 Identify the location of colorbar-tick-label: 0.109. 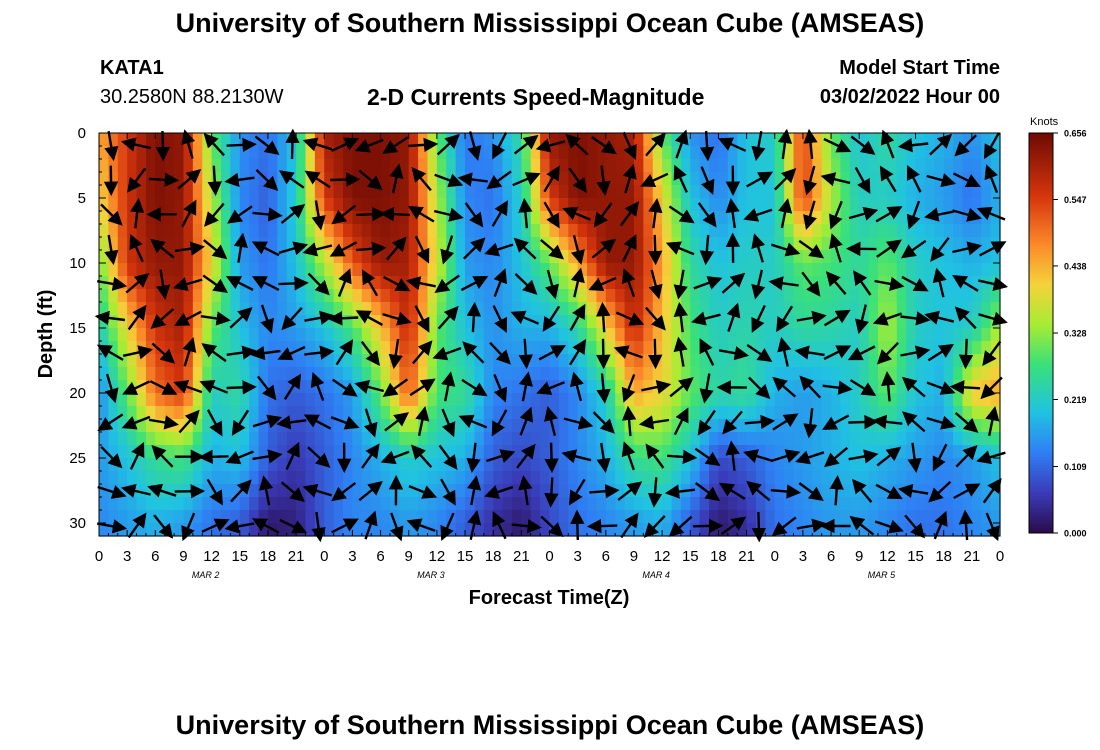
(1075, 467).